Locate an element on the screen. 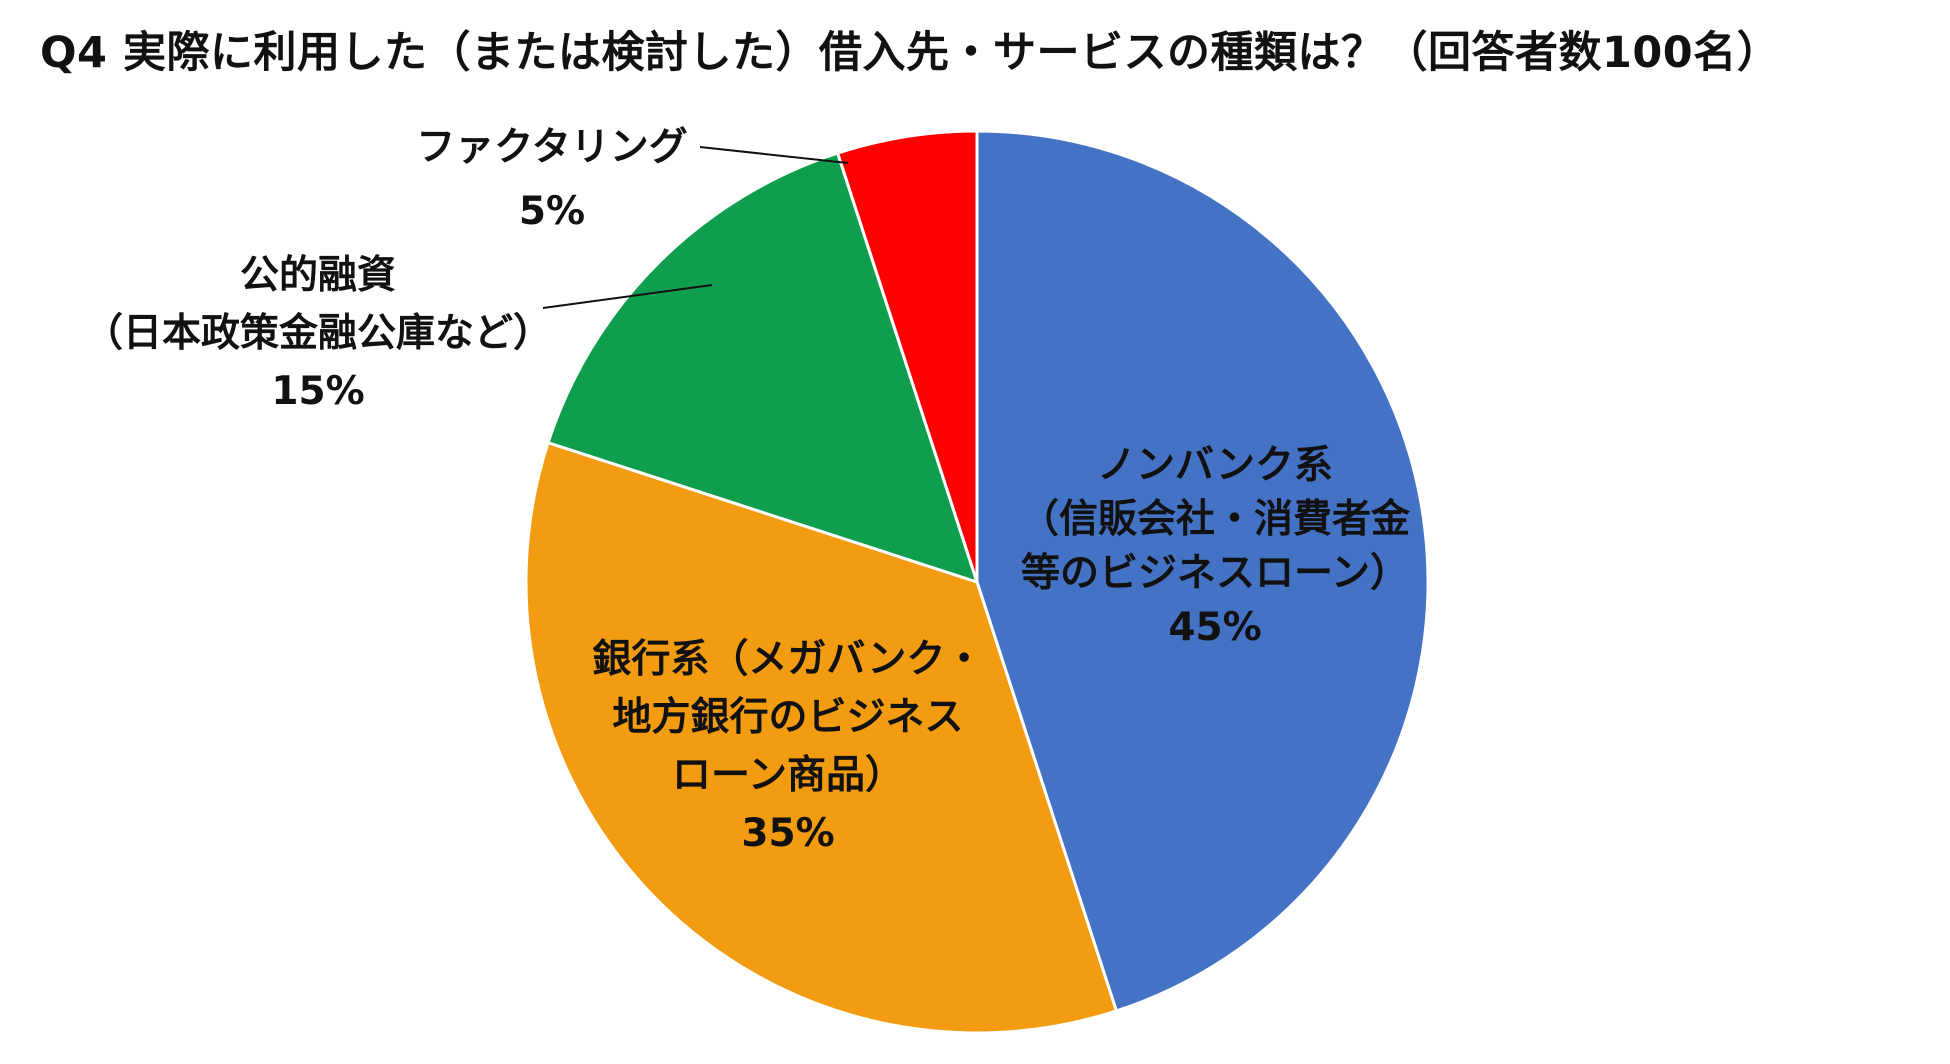 This screenshot has width=1950, height=1064. slice-label-line: （日本政策金融公庫など） is located at coordinates (318, 333).